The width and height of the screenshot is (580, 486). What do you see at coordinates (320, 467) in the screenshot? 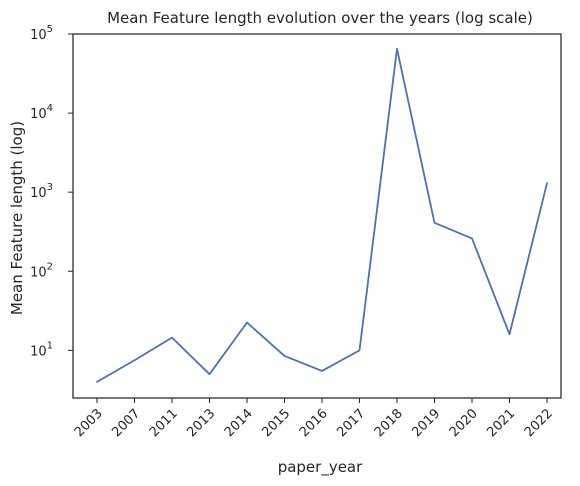
I see `x-axis-title: paper_year` at bounding box center [320, 467].